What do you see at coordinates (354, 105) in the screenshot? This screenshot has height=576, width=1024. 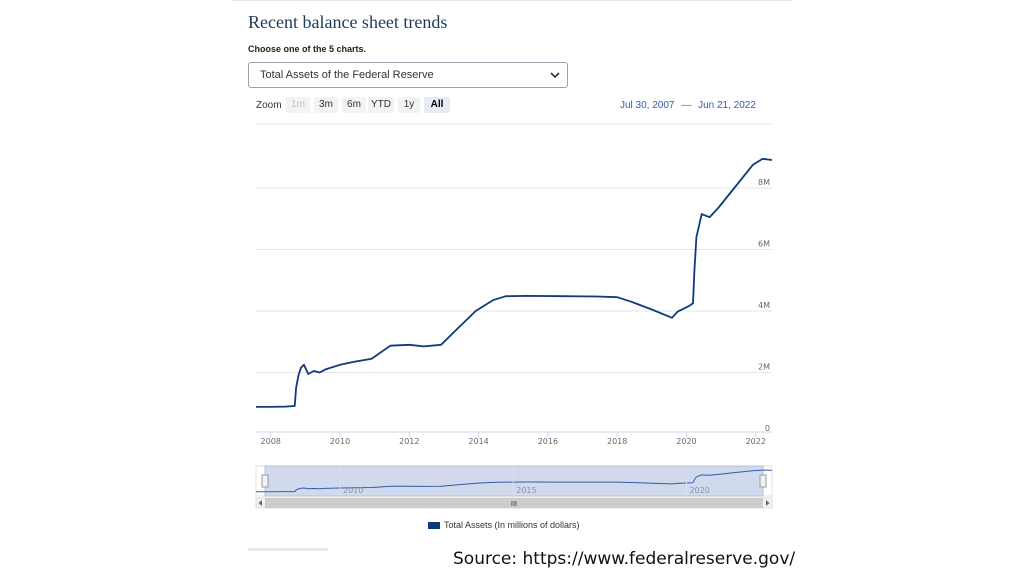 I see `zoom-6m-button: 6m` at bounding box center [354, 105].